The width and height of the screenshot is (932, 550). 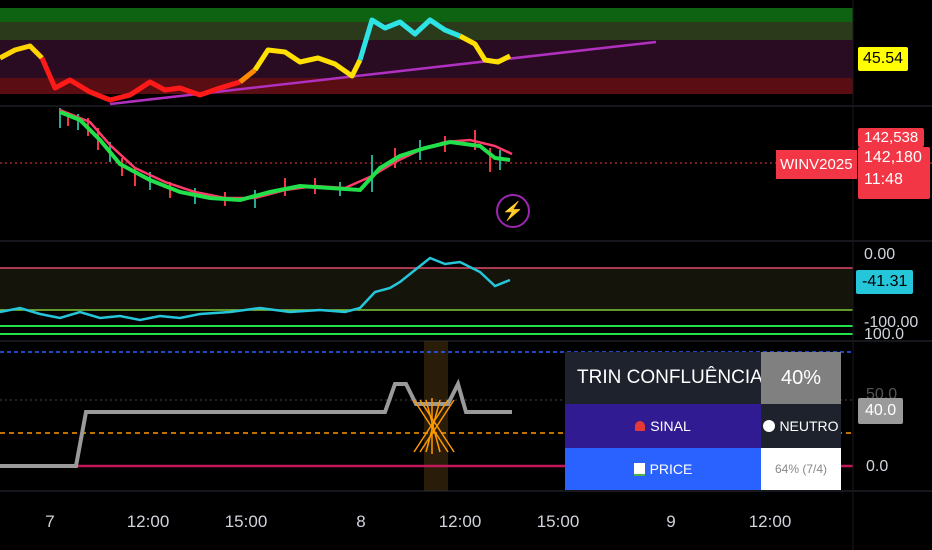 I want to click on price-value-cell: 64% (7/4), so click(x=801, y=469).